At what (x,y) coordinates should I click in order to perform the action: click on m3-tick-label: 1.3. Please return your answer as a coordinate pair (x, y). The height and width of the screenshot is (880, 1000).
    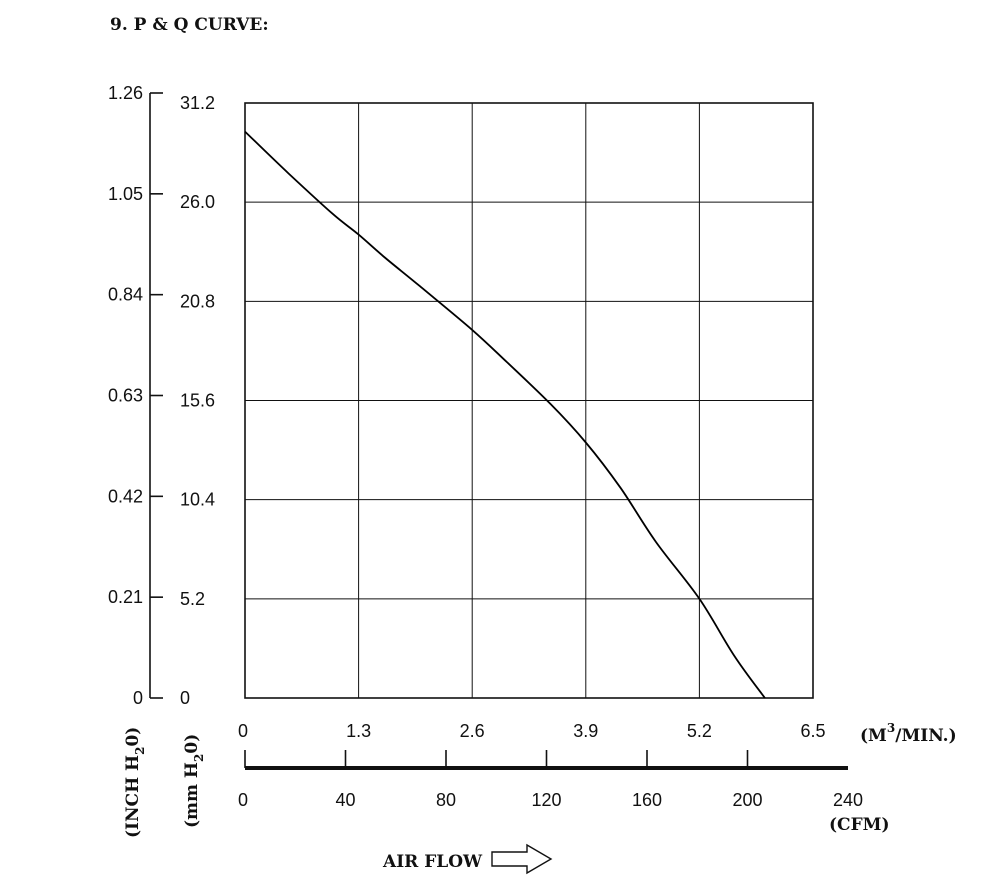
    Looking at the image, I should click on (358, 731).